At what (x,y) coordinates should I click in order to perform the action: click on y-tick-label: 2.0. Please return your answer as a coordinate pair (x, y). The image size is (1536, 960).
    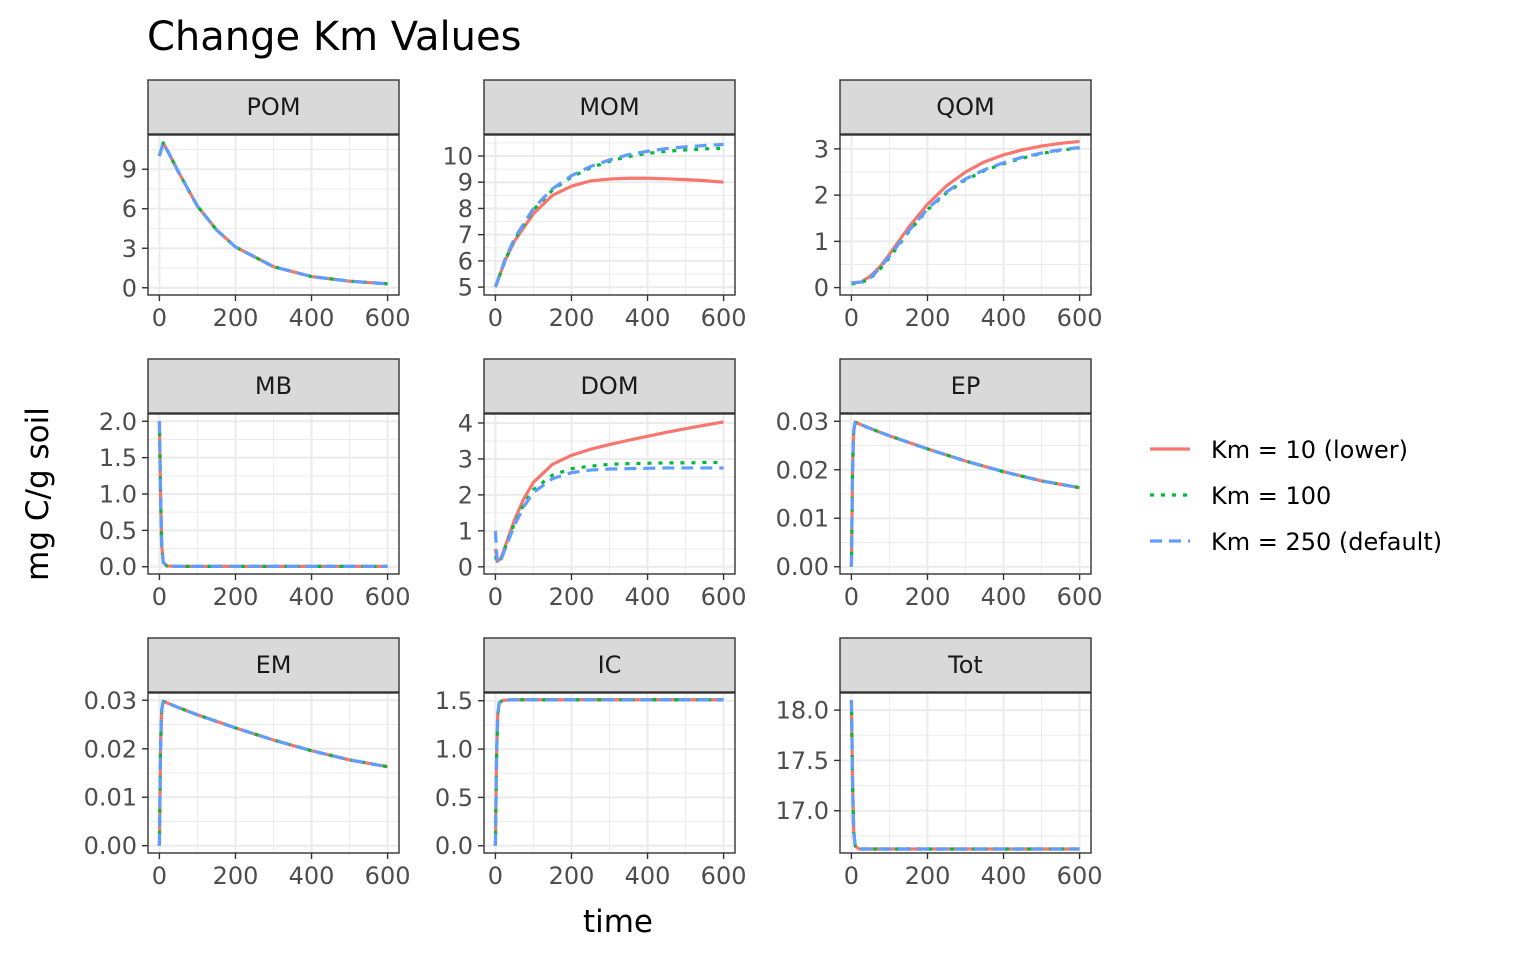
    Looking at the image, I should click on (118, 422).